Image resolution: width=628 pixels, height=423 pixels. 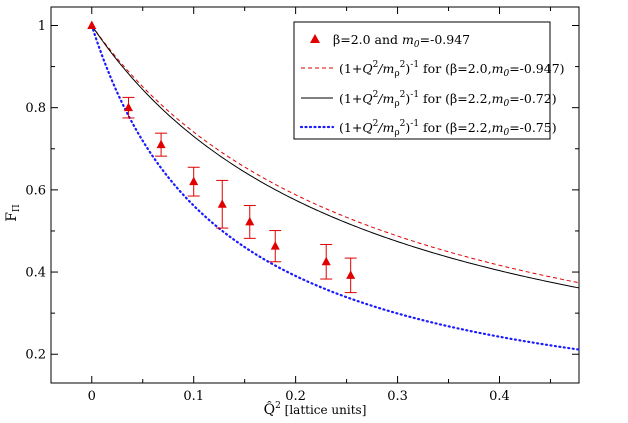 What do you see at coordinates (92, 396) in the screenshot?
I see `x-tick-label: 0` at bounding box center [92, 396].